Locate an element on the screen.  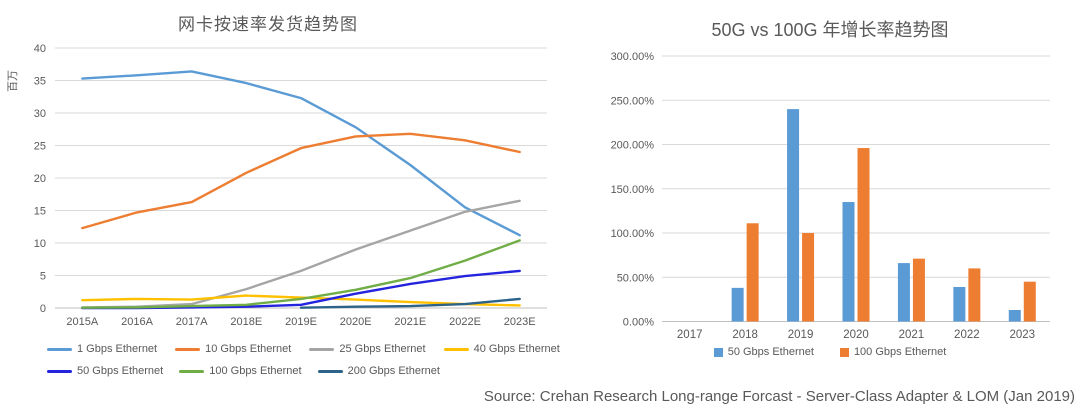
legend-label: 200 Gbps Ethernet is located at coordinates (393, 371).